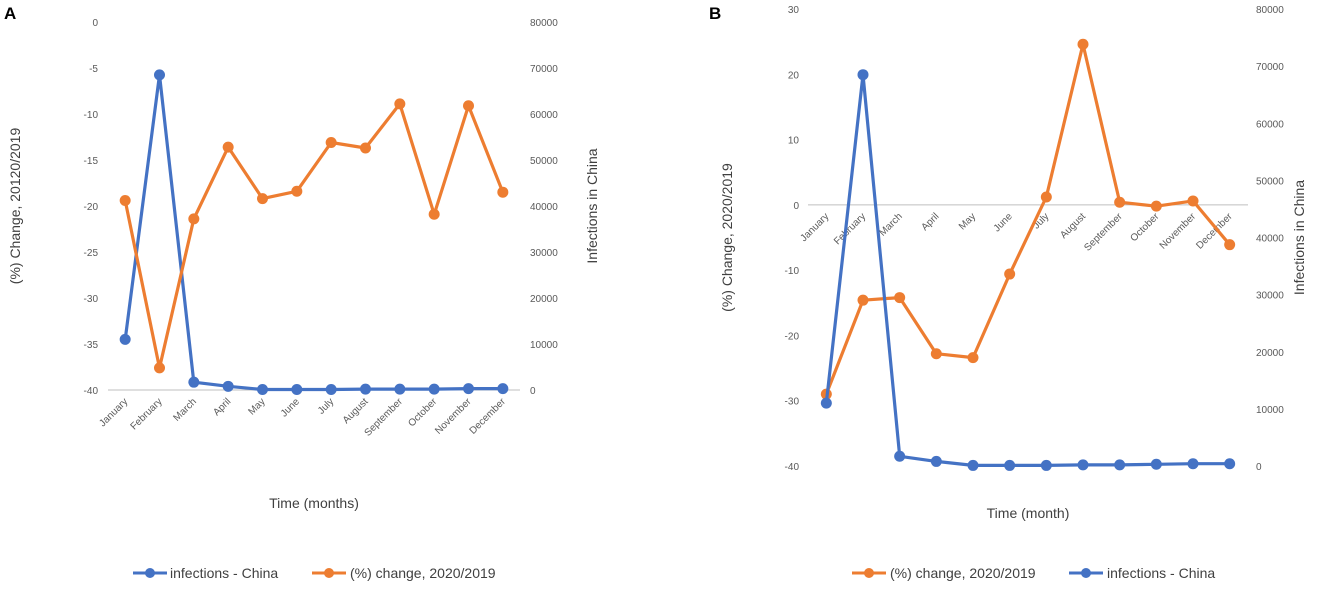 The image size is (1325, 590). What do you see at coordinates (794, 141) in the screenshot?
I see `y-tick-label-b: 10` at bounding box center [794, 141].